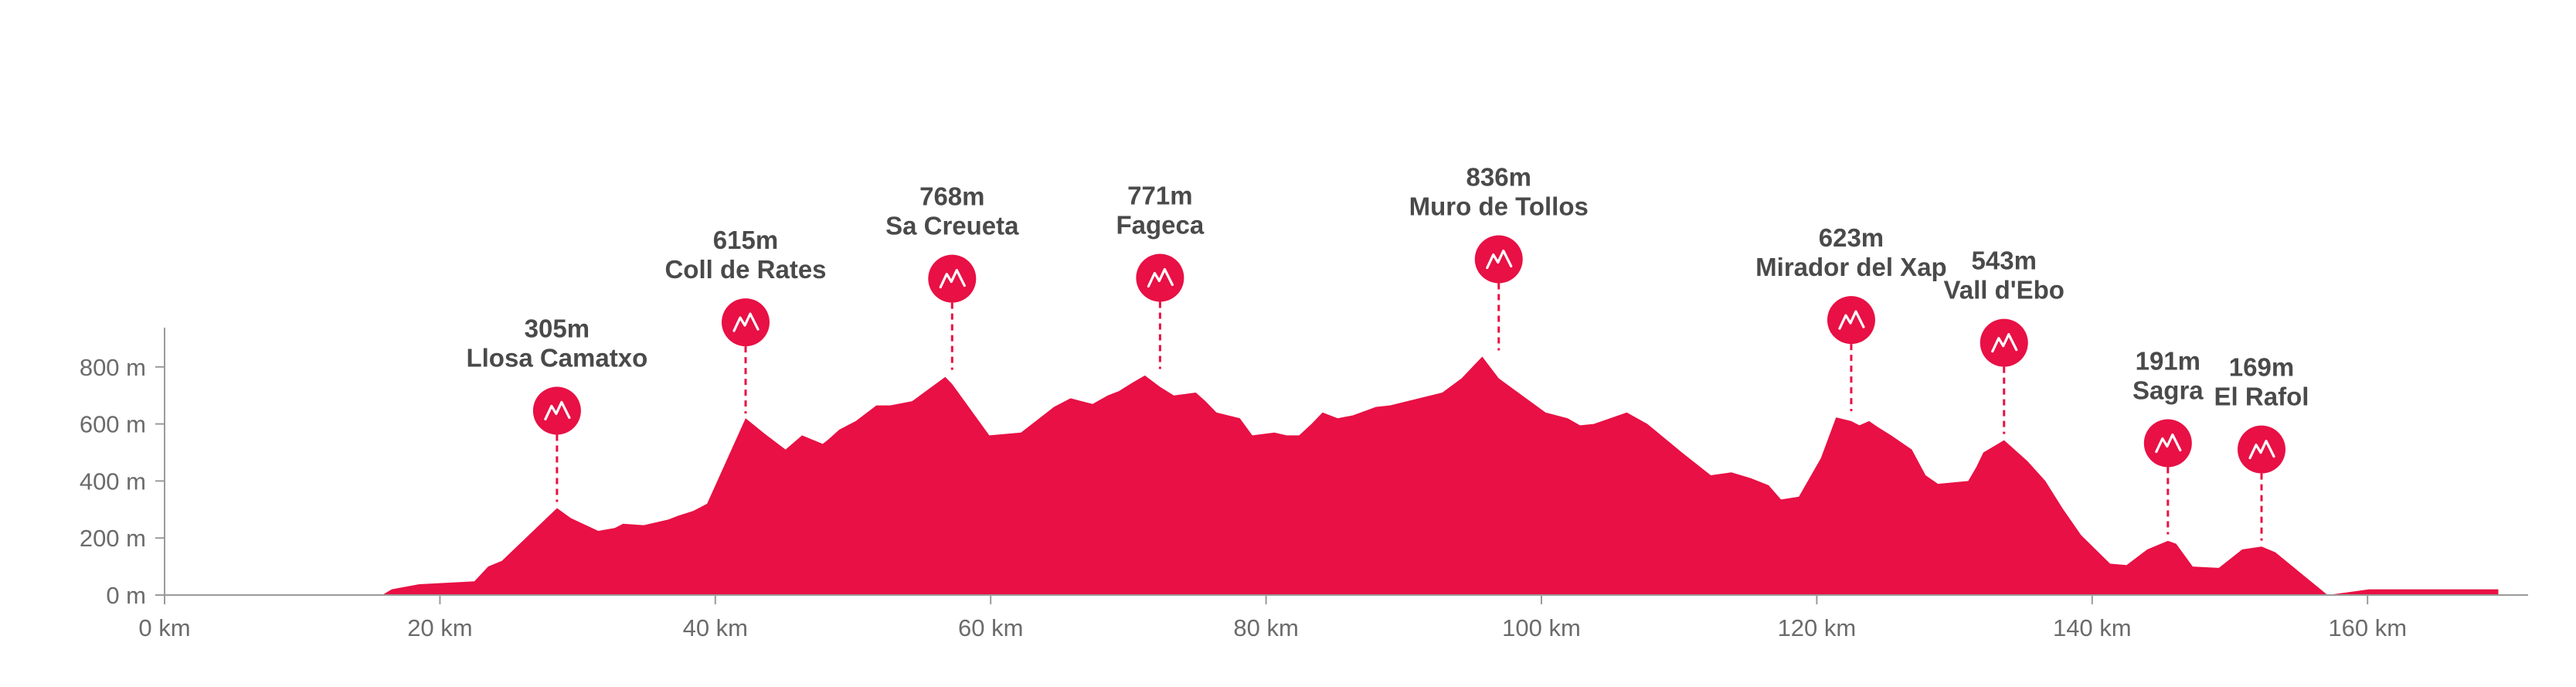  What do you see at coordinates (2367, 627) in the screenshot?
I see `x-tick-label: 160 km` at bounding box center [2367, 627].